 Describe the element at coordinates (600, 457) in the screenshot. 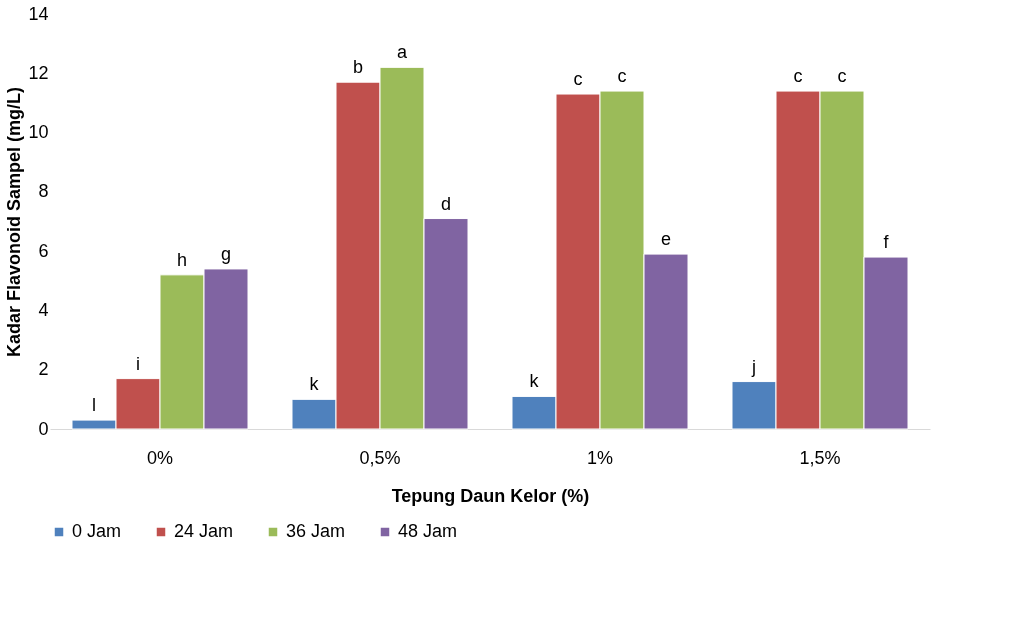

I see `x-tick-label: 1%` at that location.